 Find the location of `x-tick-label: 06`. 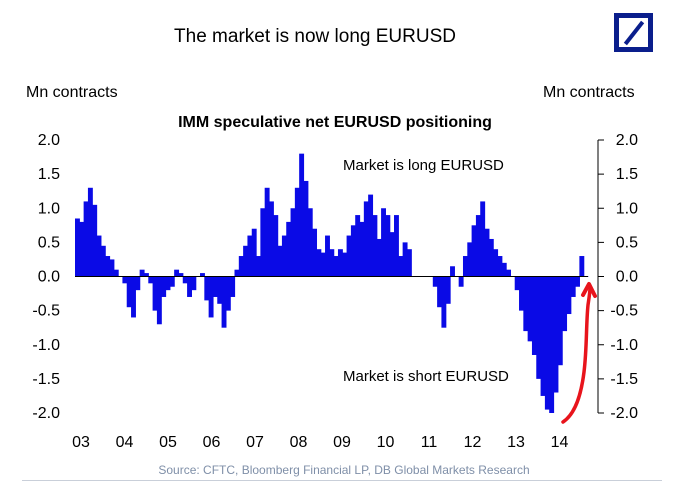

x-tick-label: 06 is located at coordinates (212, 442).